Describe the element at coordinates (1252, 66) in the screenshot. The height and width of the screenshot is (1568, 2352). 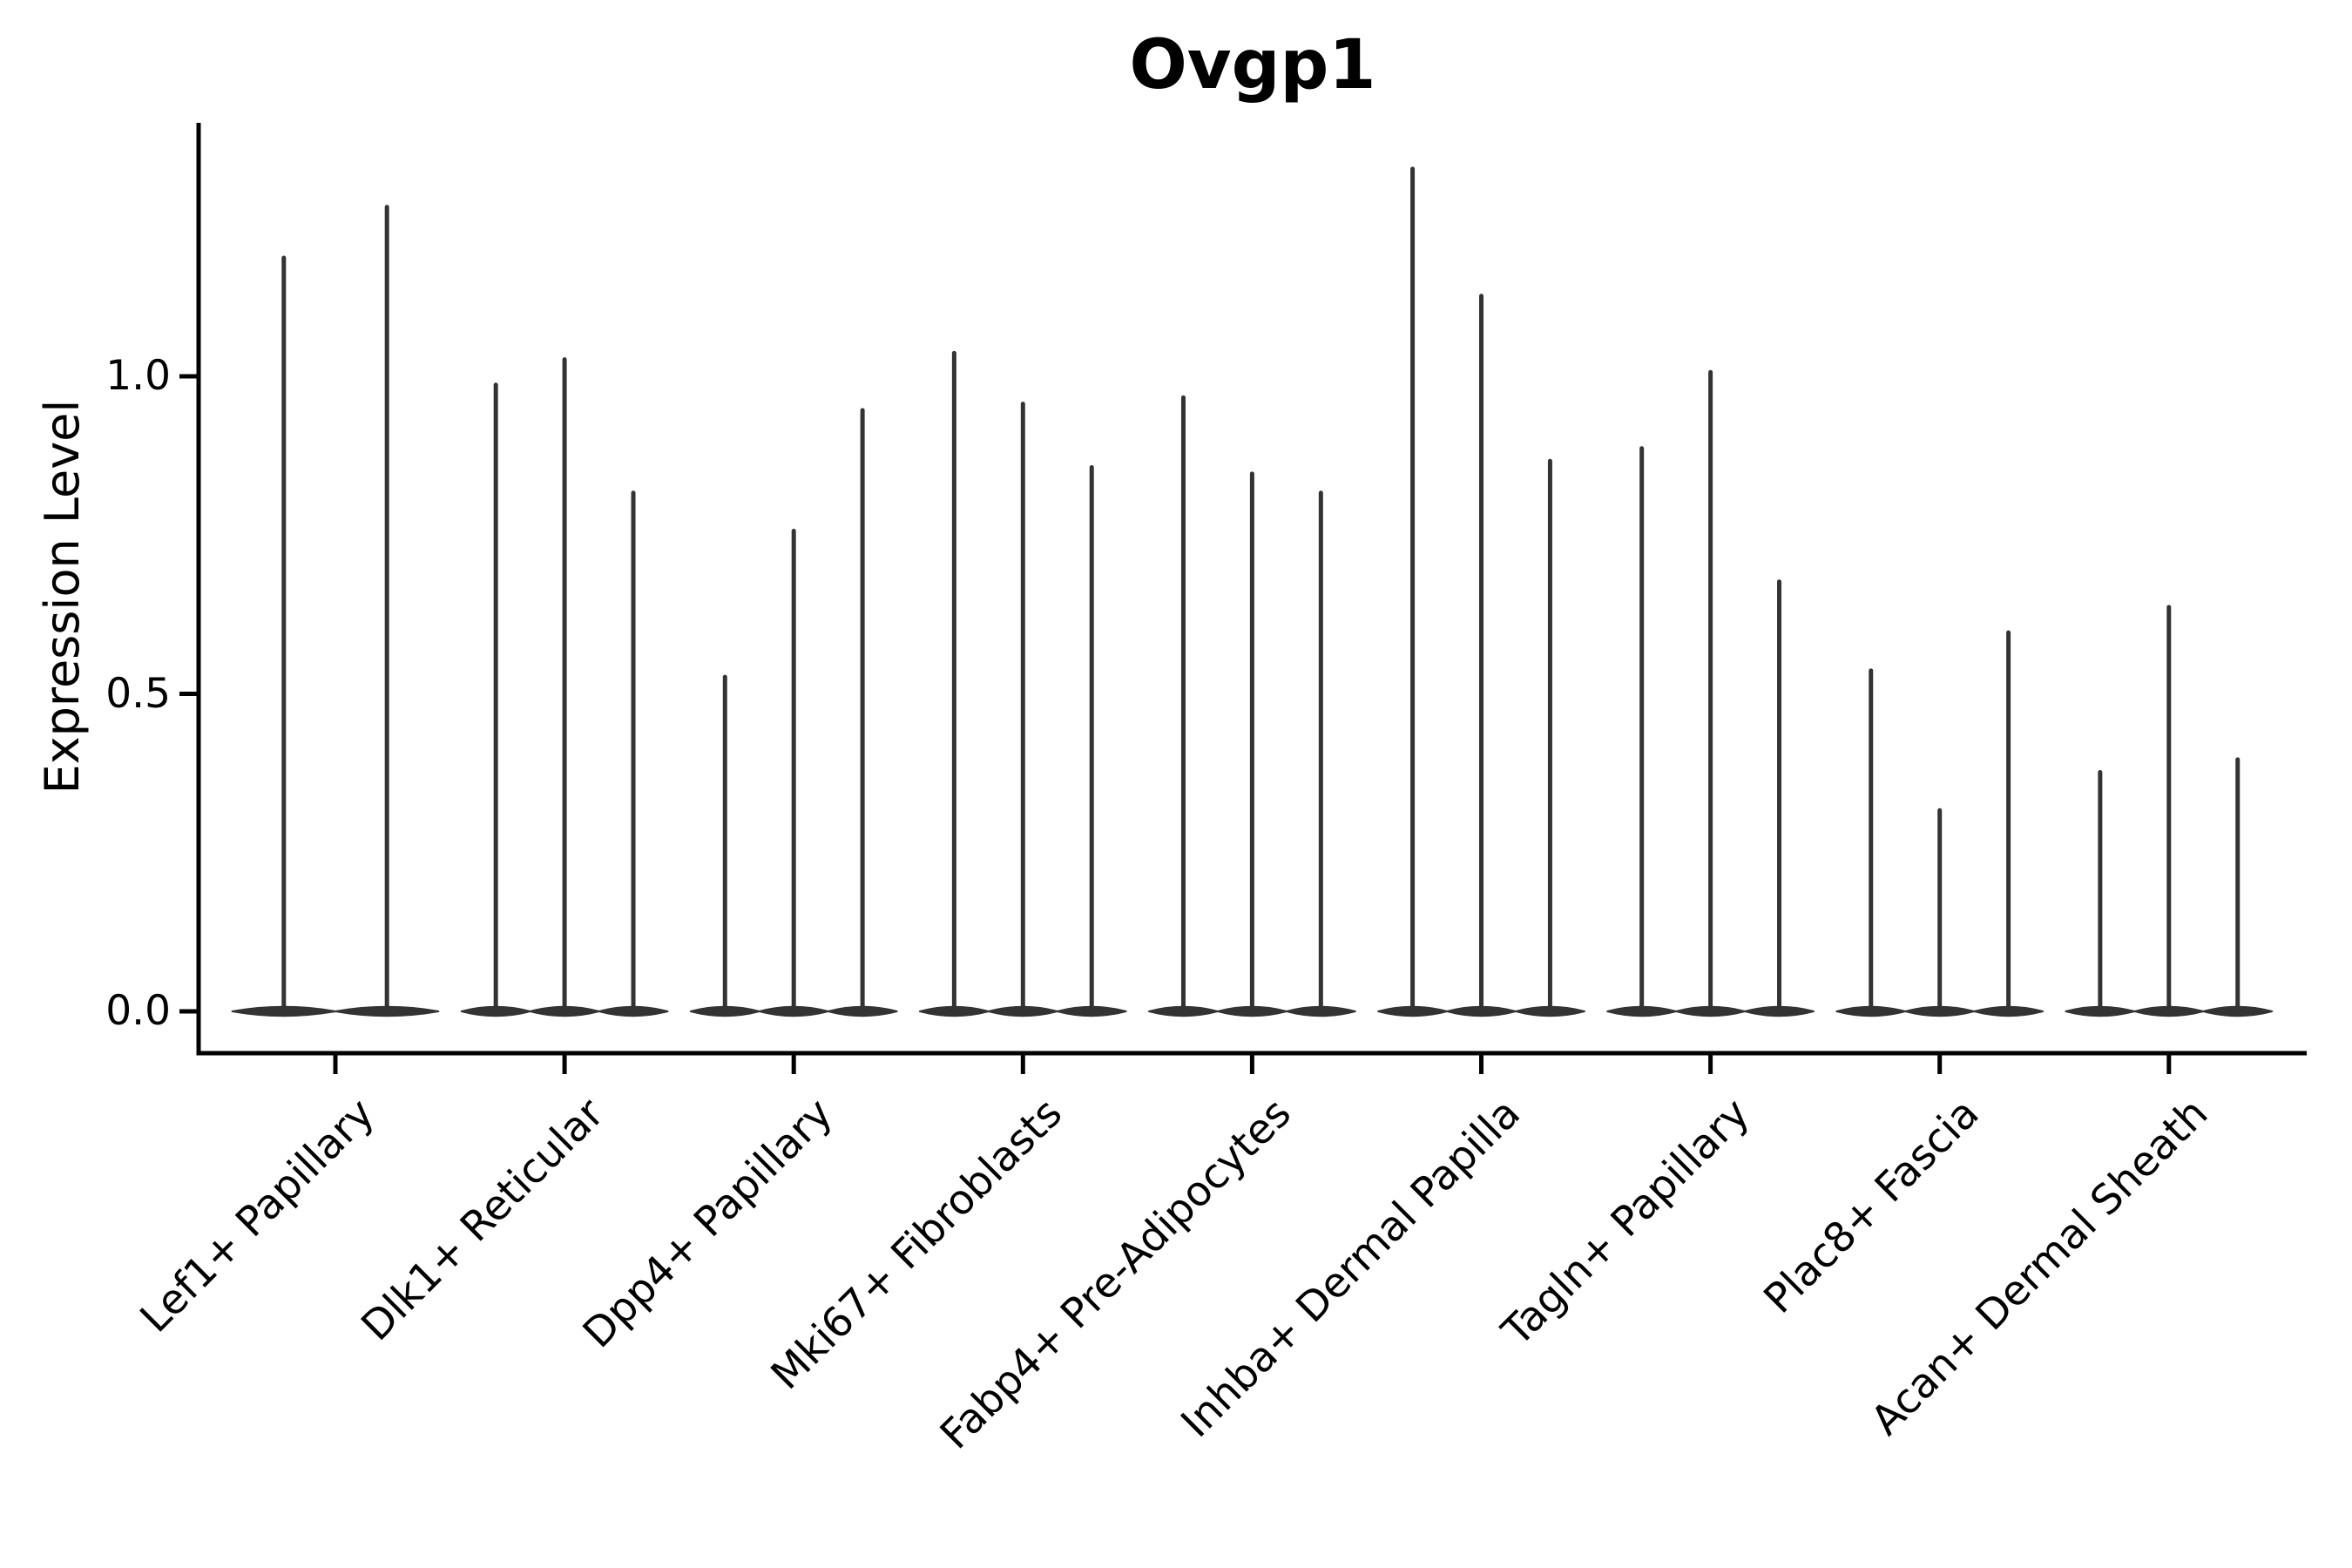
I see `chart-title: Ovgp1` at that location.